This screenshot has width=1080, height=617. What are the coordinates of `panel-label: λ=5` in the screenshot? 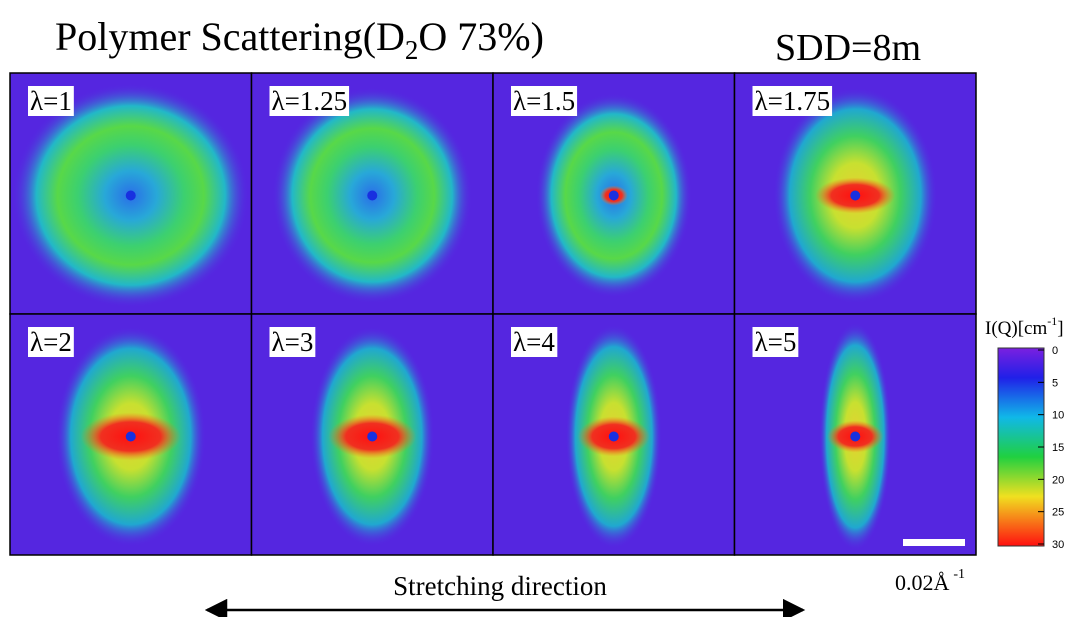 It's located at (776, 342).